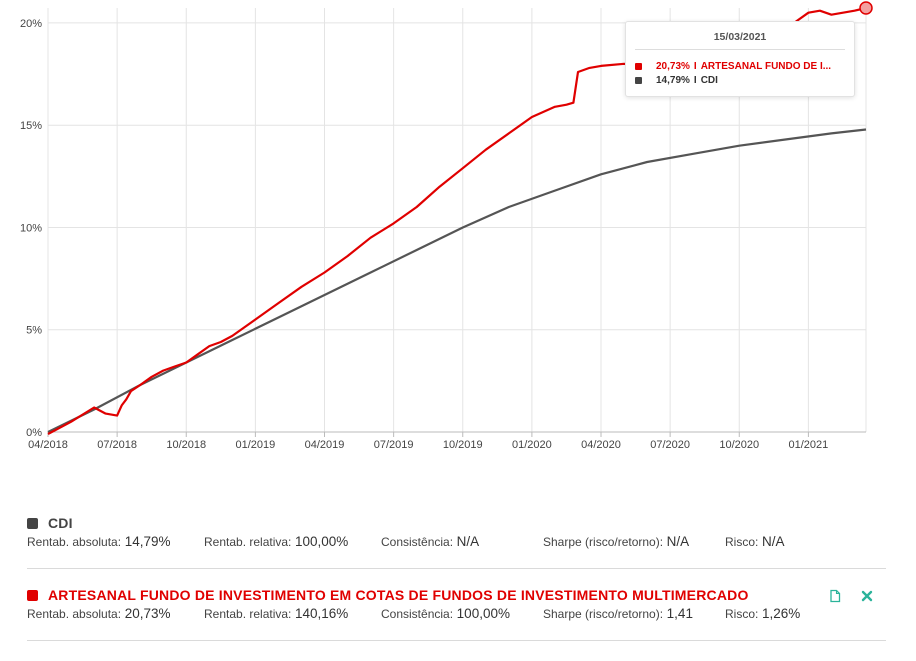 This screenshot has width=916, height=661. I want to click on stat-rentab-relativa: Rentab. relativa: 140,16%, so click(276, 613).